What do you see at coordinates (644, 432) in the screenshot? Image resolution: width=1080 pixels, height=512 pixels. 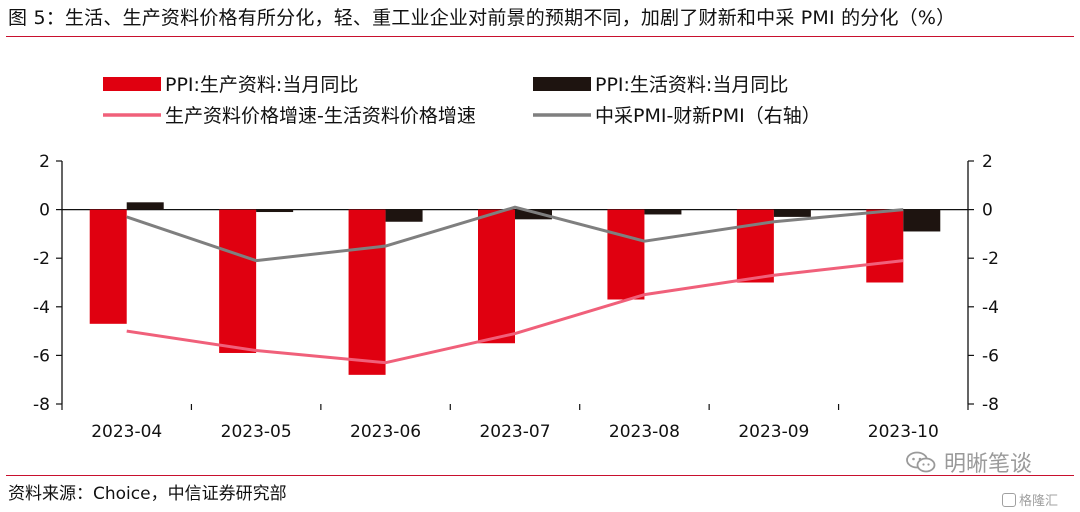 I see `x-tick-label: 2023-08` at bounding box center [644, 432].